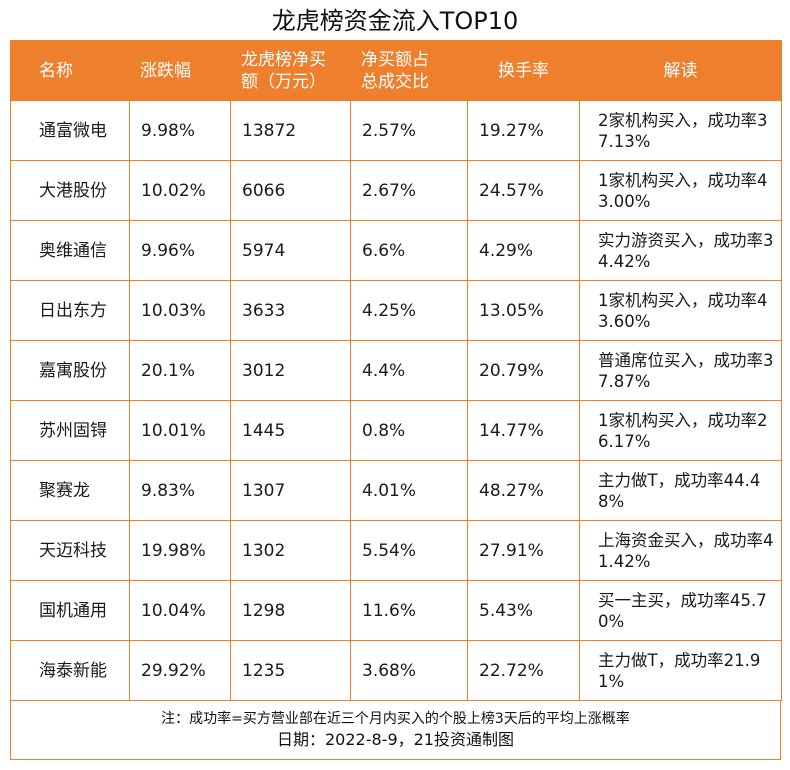  What do you see at coordinates (290, 490) in the screenshot?
I see `cell-net-buy: 1307` at bounding box center [290, 490].